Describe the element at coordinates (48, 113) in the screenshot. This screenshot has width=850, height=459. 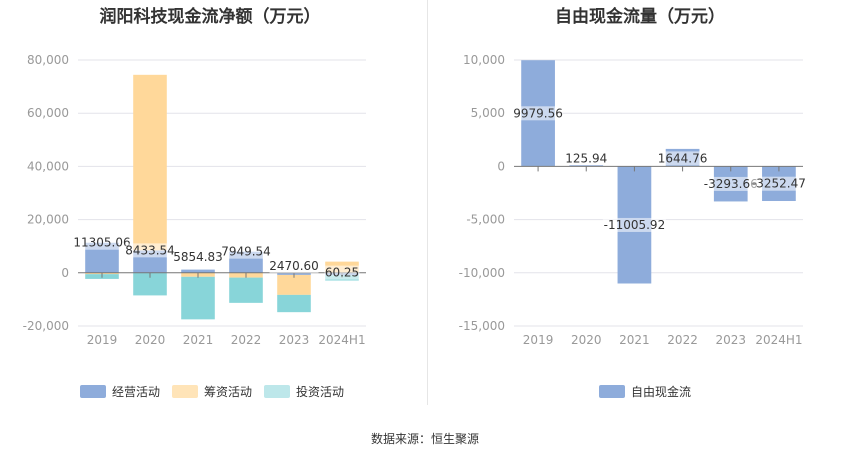
I see `y-tick-label: 60,000` at that location.